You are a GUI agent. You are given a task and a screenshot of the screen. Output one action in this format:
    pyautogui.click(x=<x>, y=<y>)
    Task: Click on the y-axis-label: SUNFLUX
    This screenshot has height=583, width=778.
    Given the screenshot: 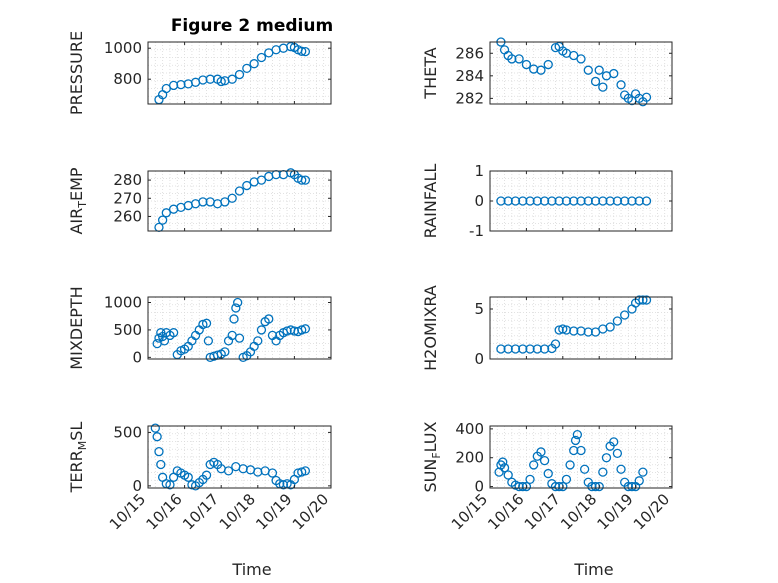 What is the action you would take?
    pyautogui.click(x=432, y=456)
    